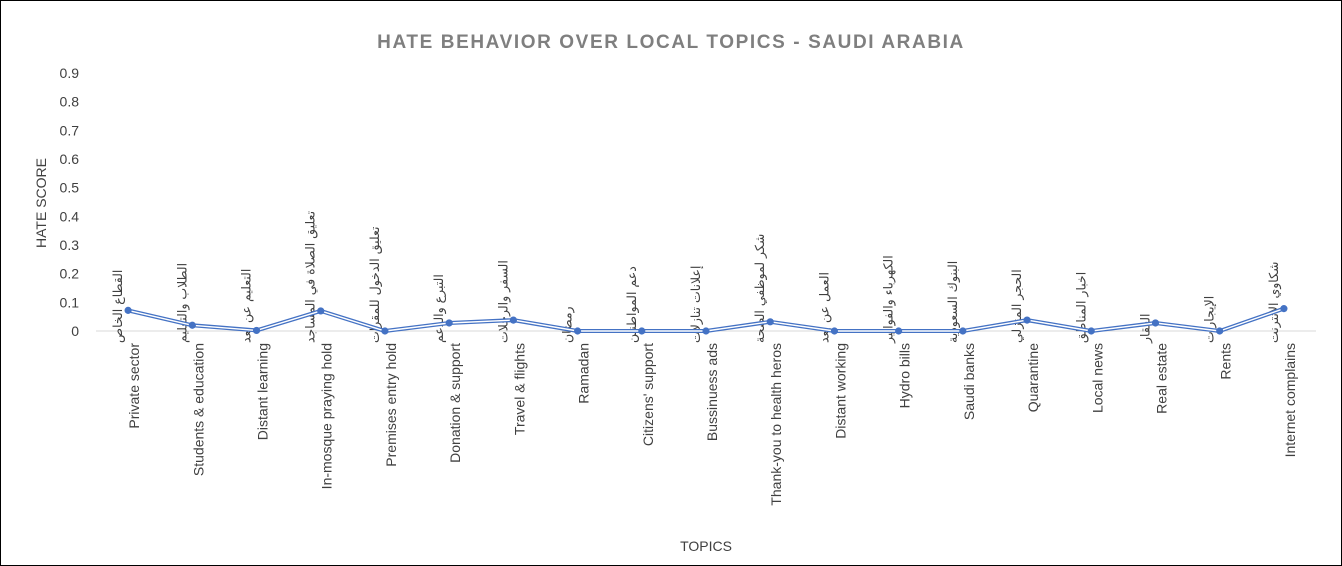 The height and width of the screenshot is (566, 1342). Describe the element at coordinates (712, 392) in the screenshot. I see `x-category-label-english: Bussinuess ads` at that location.